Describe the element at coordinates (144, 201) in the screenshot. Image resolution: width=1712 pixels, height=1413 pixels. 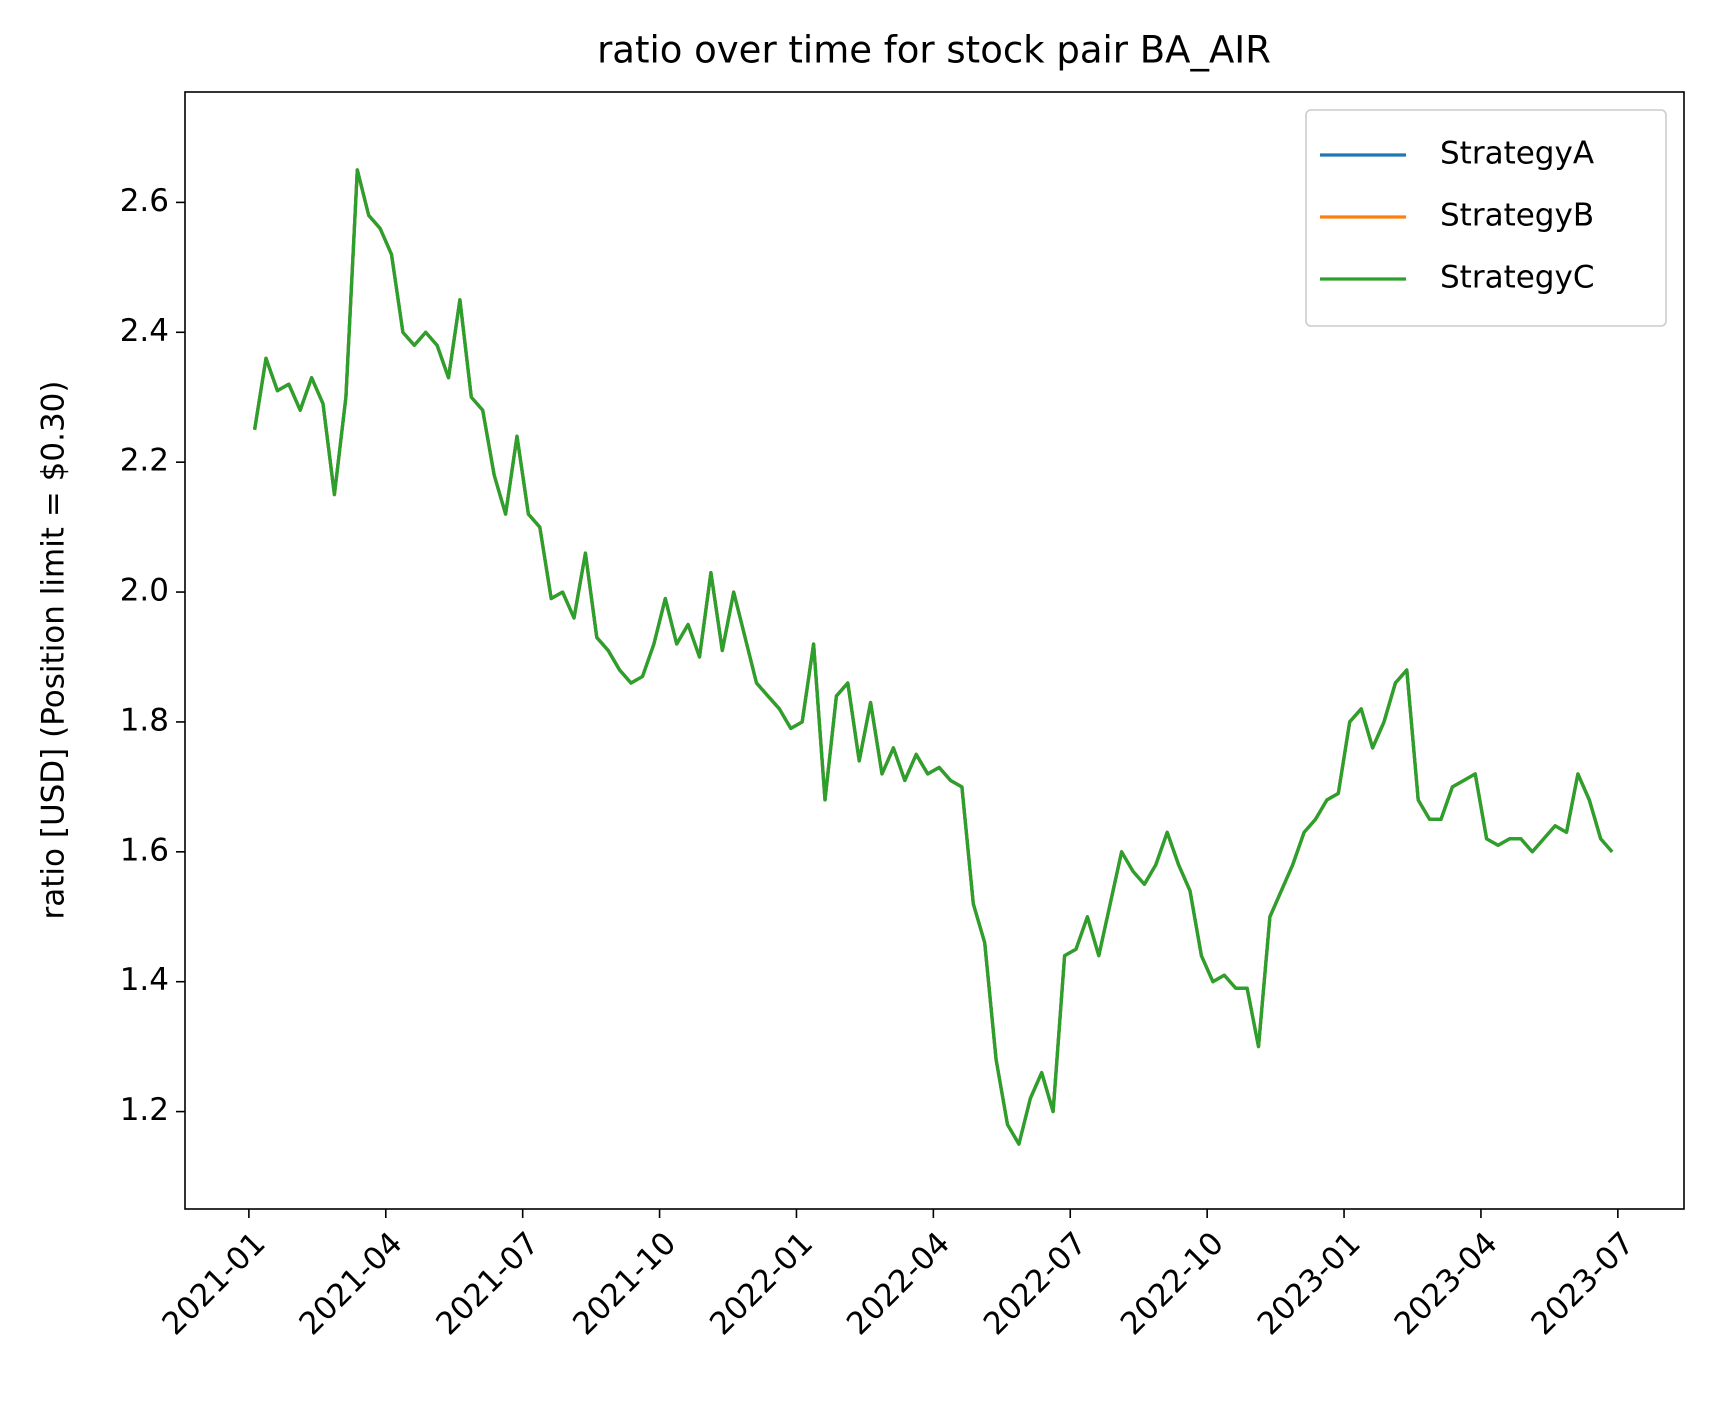
I see `y-tick-label: 2.6` at that location.